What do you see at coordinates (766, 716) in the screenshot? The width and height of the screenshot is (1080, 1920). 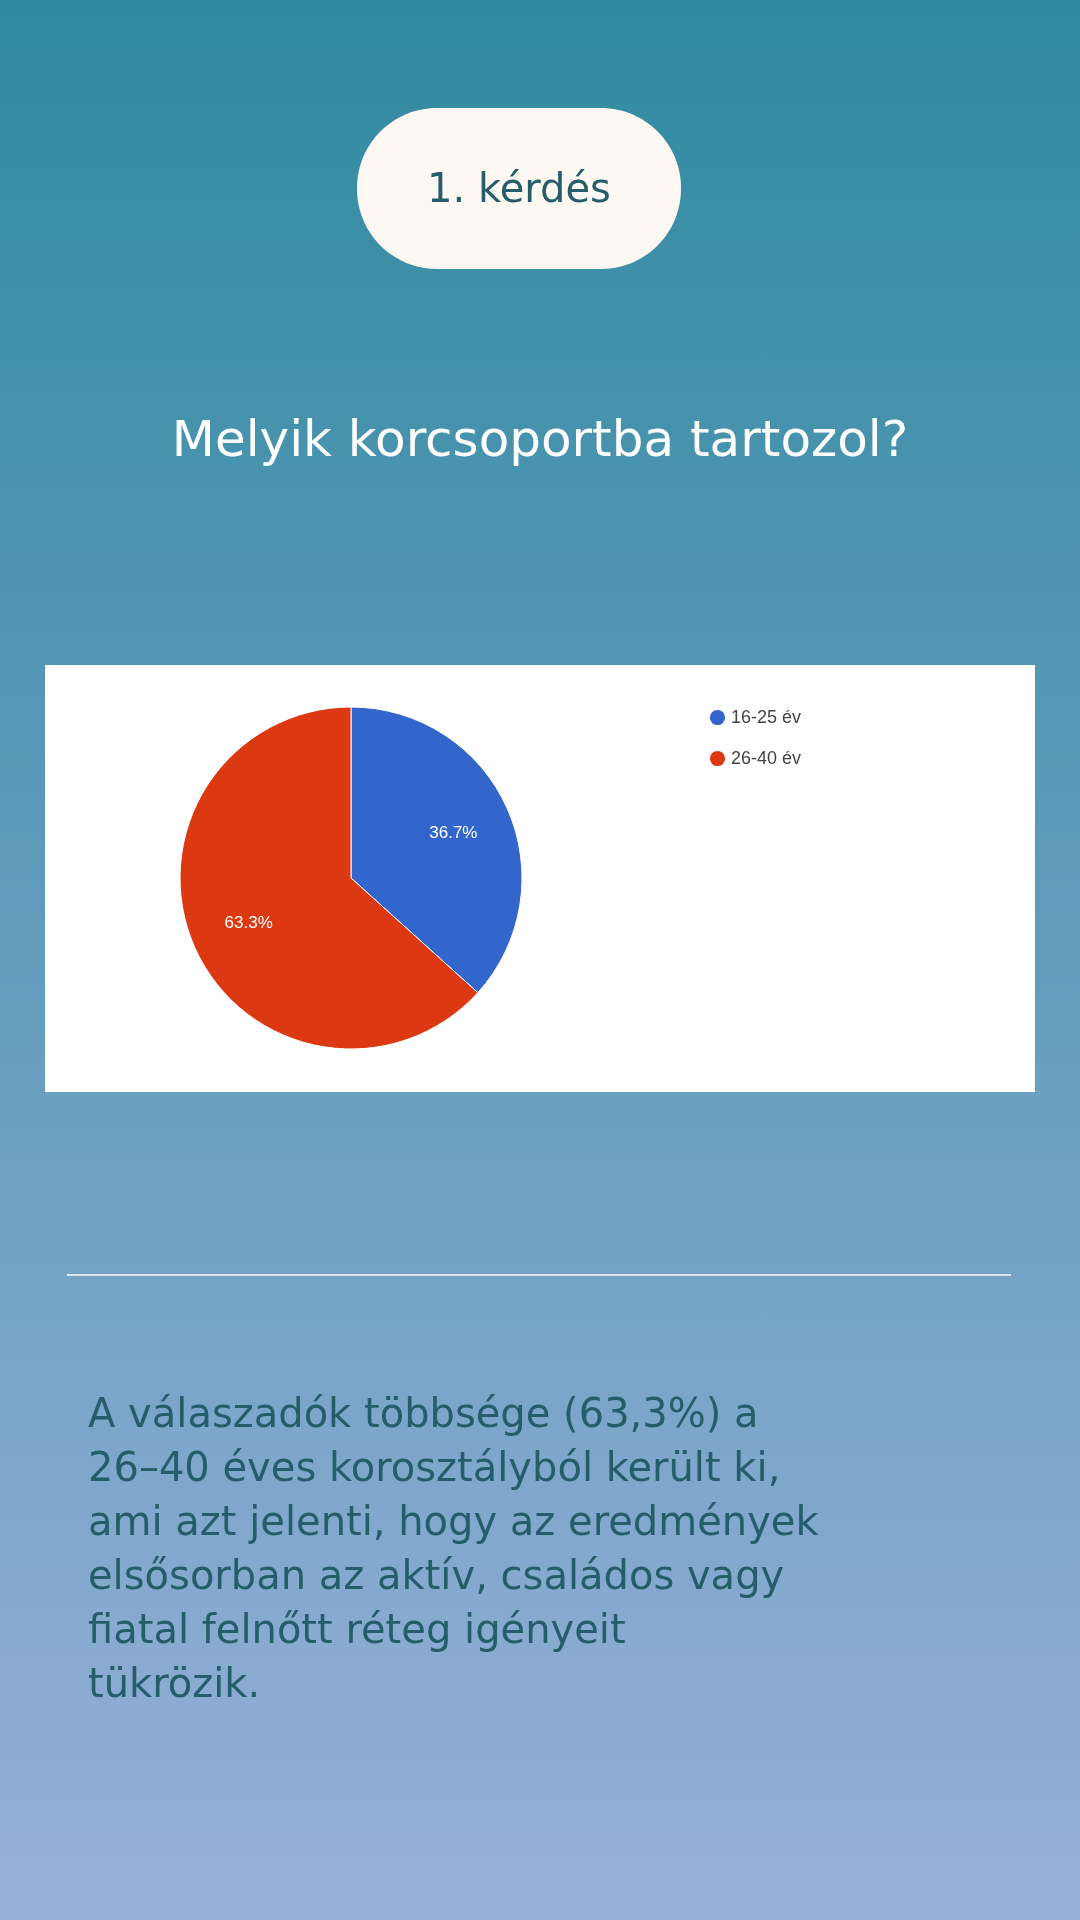 I see `legend-label: 16-25 év` at bounding box center [766, 716].